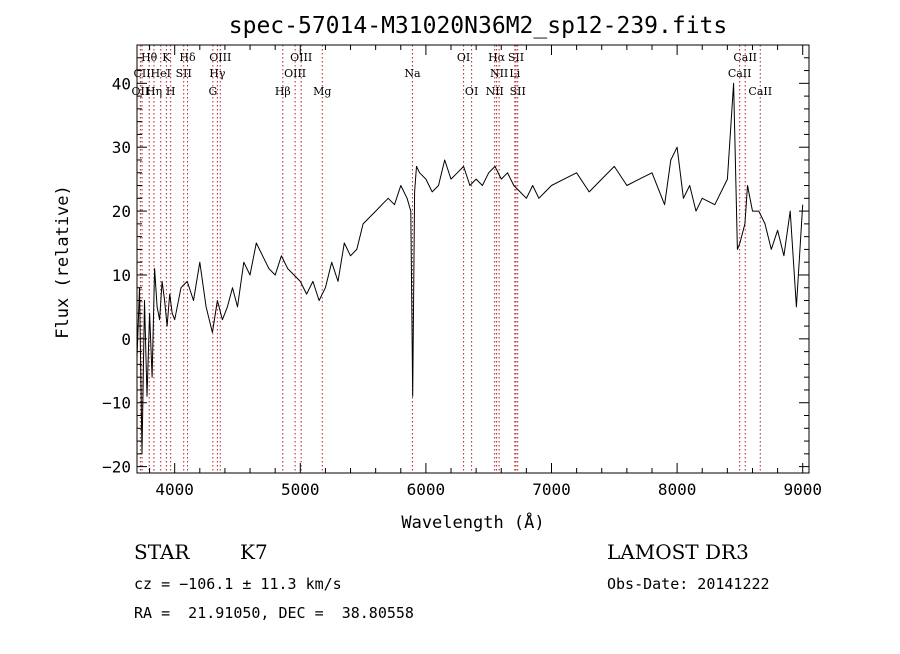  I want to click on line-label: Li, so click(514, 73).